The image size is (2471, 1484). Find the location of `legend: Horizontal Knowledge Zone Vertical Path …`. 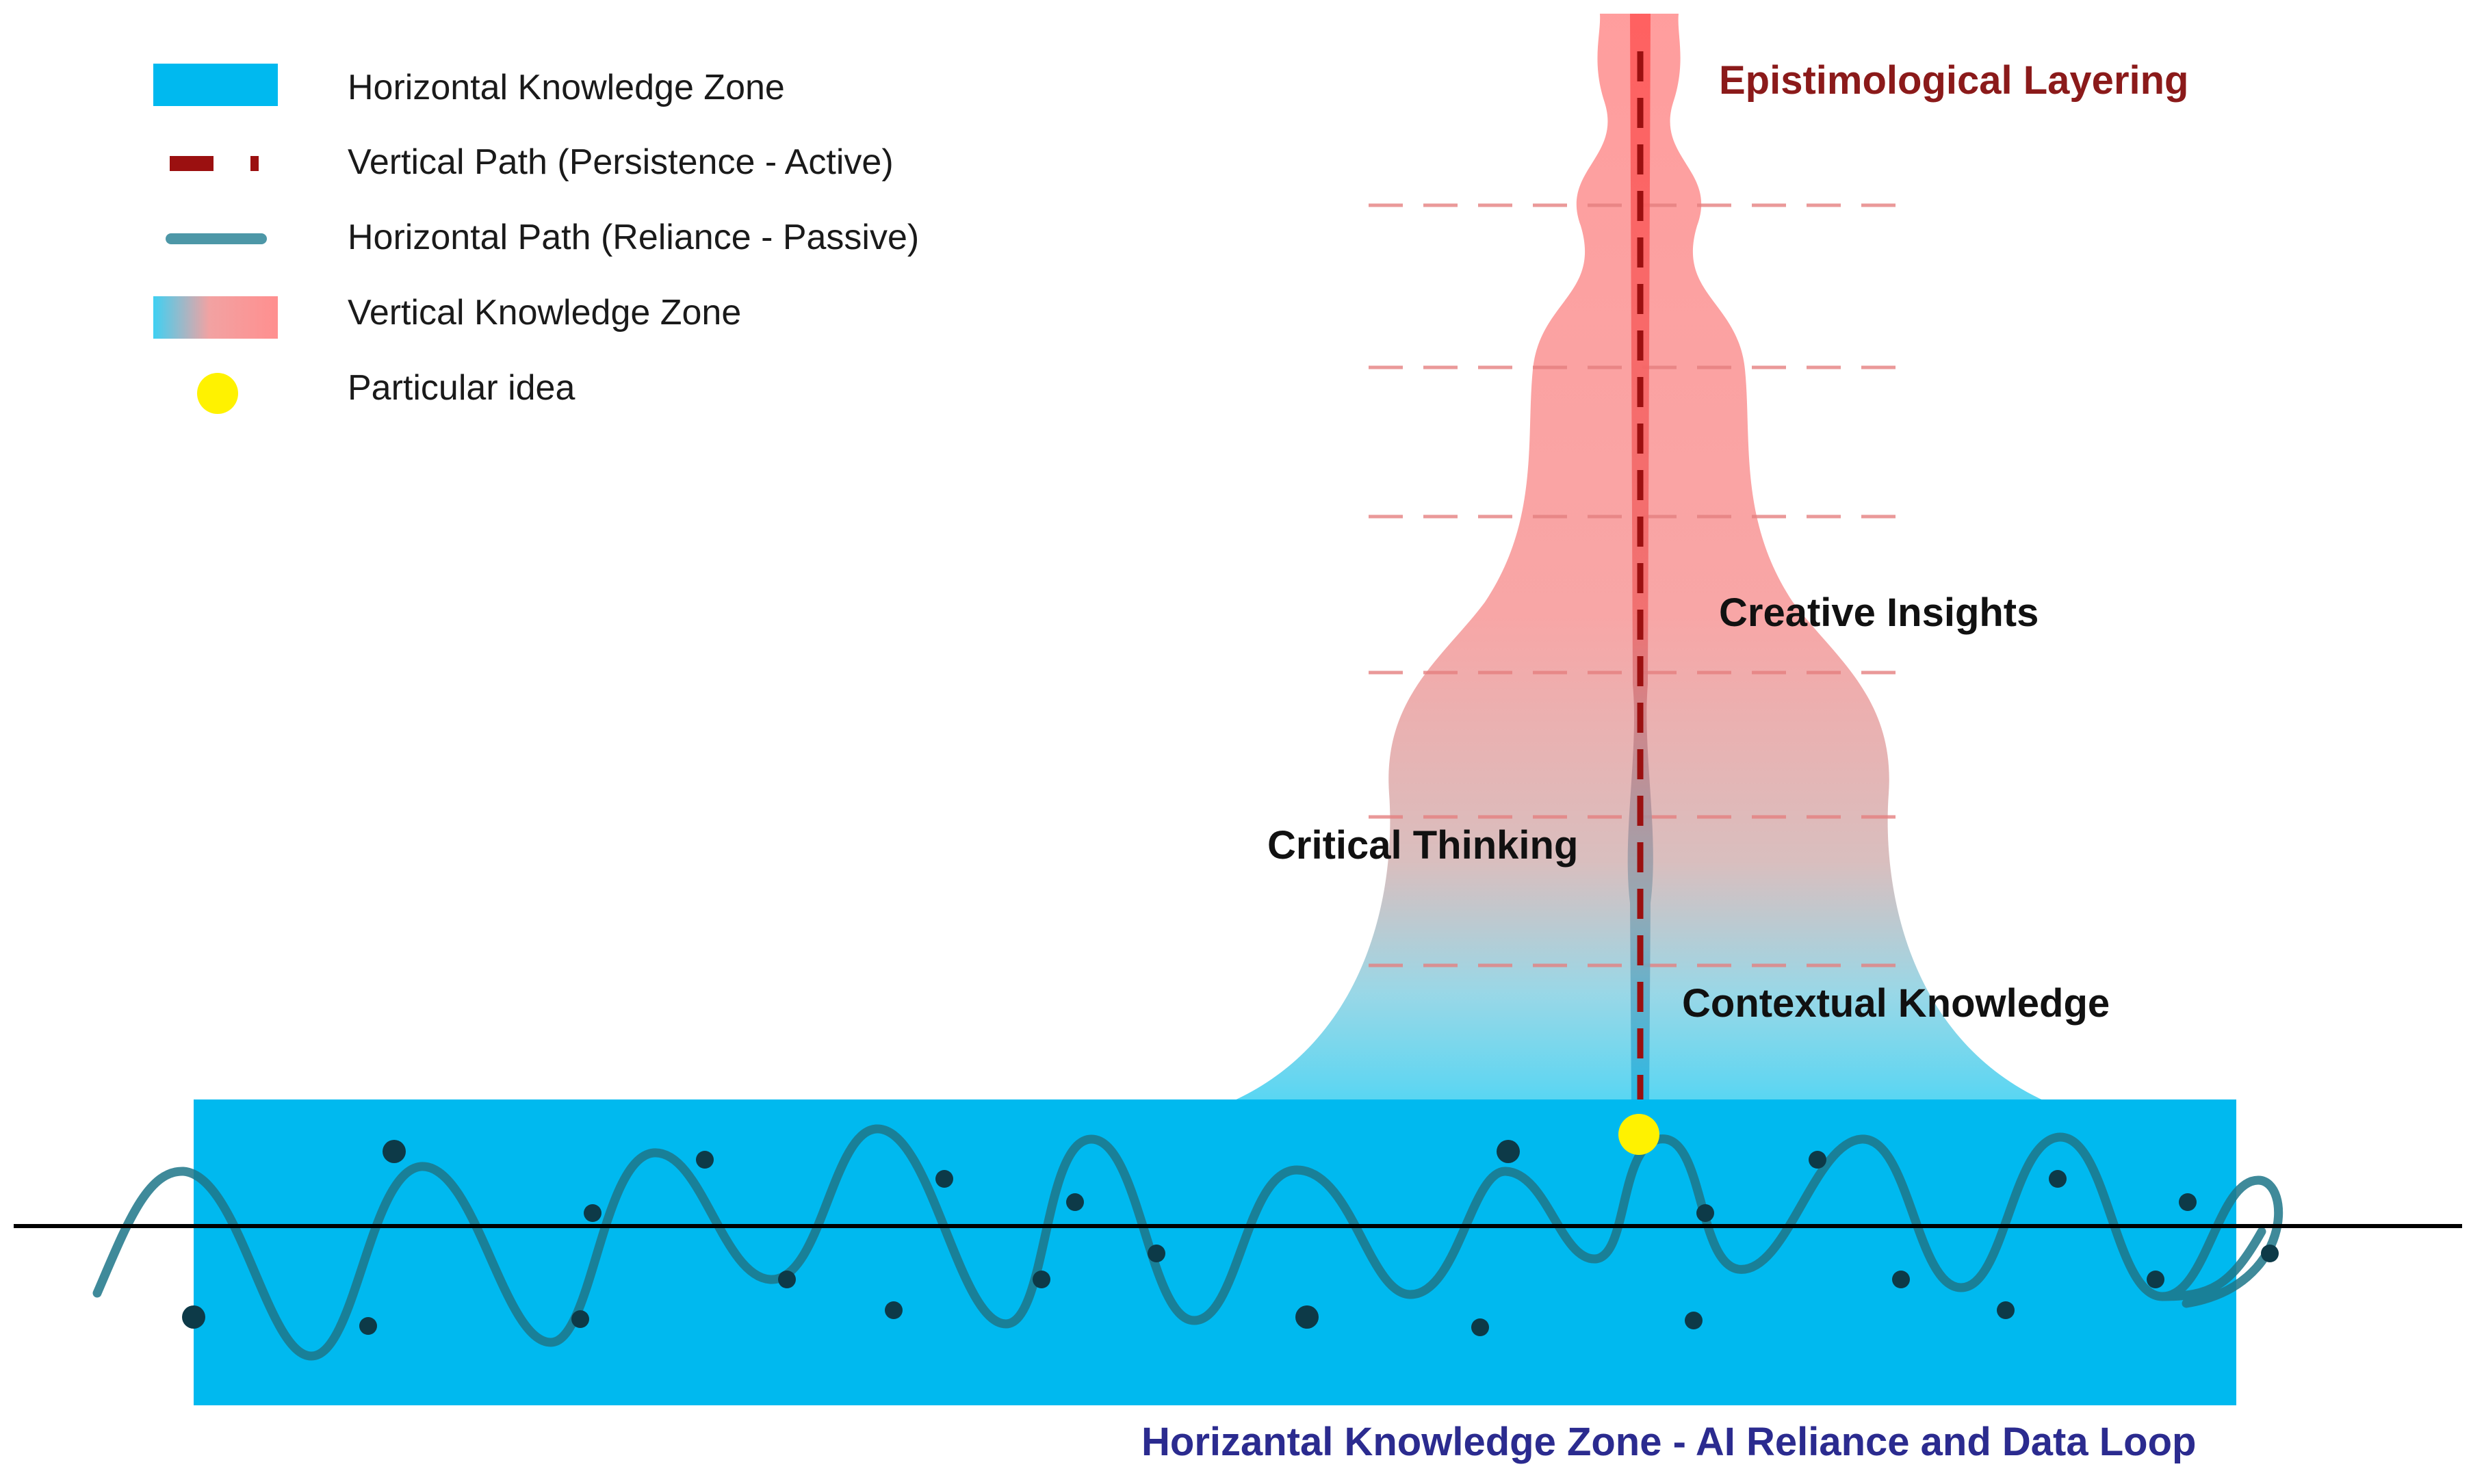

legend: Horizontal Knowledge Zone Vertical Path … is located at coordinates (536, 239).